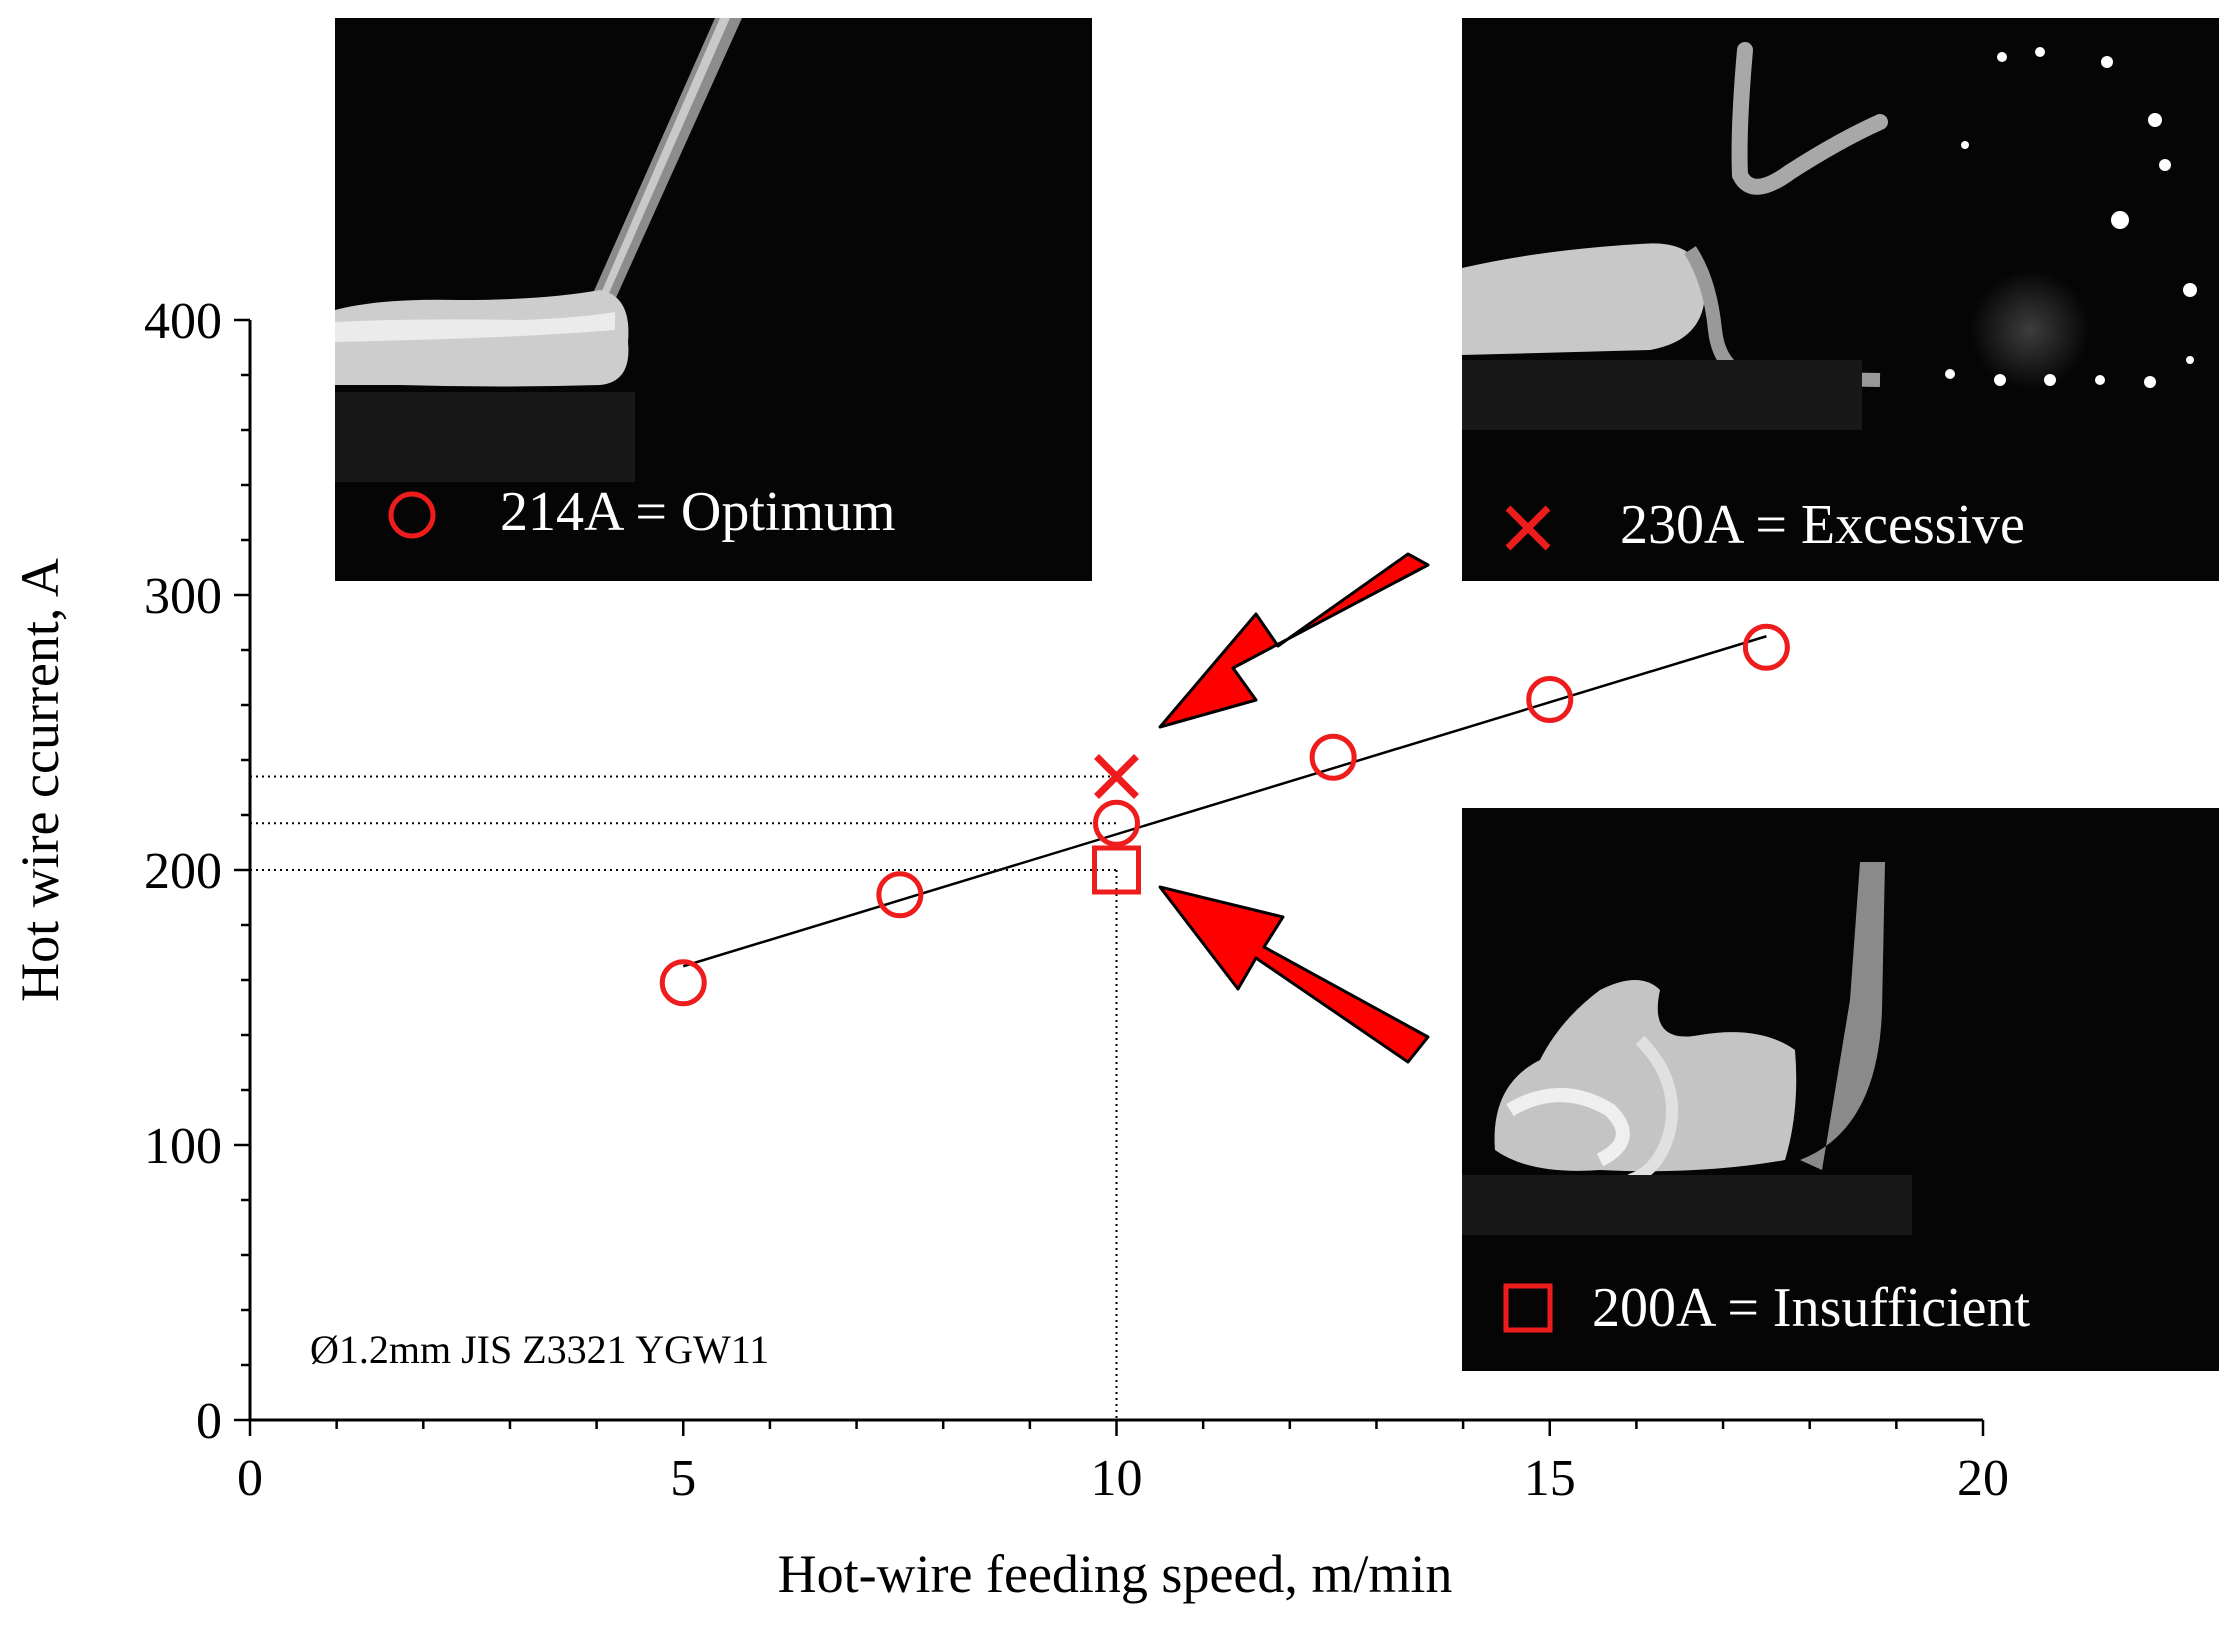 The image size is (2233, 1626). I want to click on inset-excessive: 230A = Excessive, so click(1840, 299).